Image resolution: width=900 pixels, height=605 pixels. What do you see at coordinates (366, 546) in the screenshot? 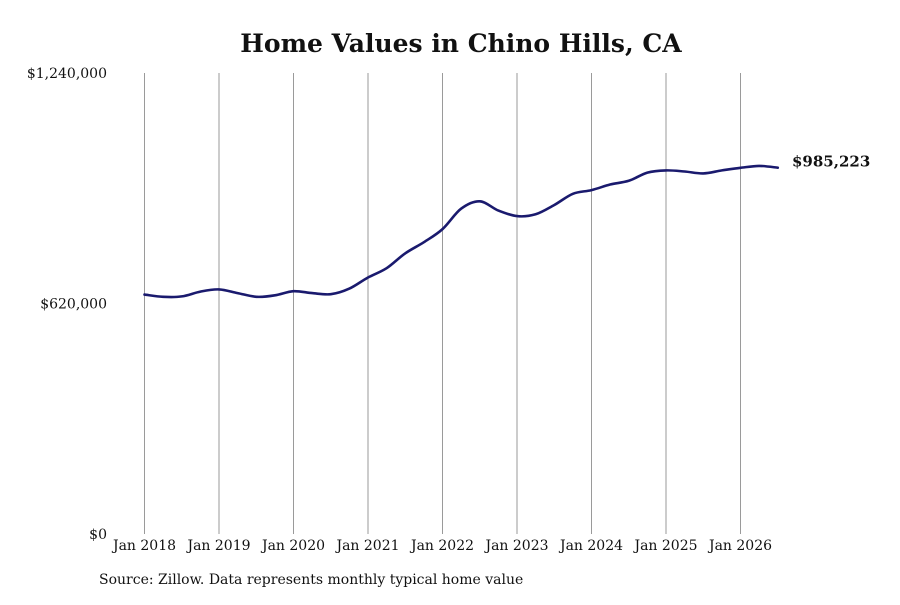
I see `x-tick-label: Jan 2021` at bounding box center [366, 546].